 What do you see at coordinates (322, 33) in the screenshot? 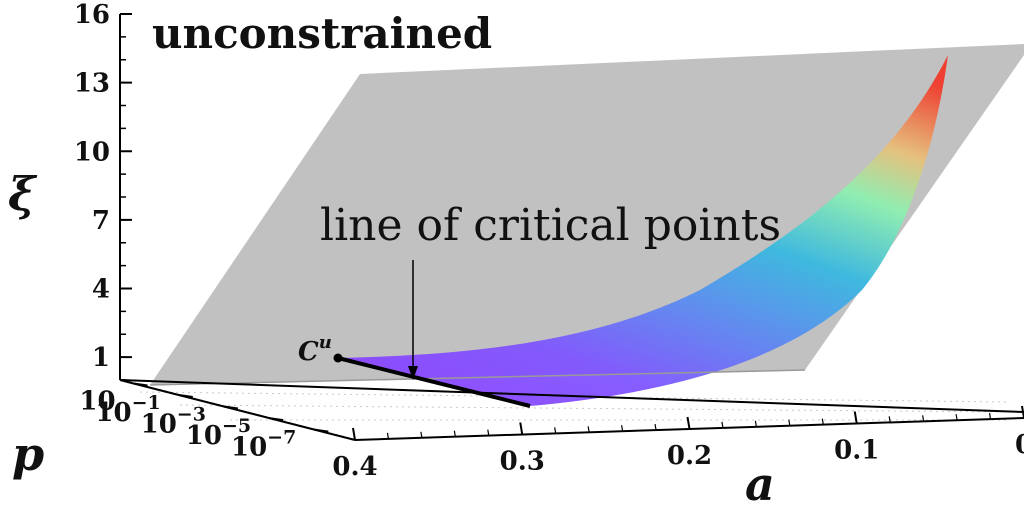
I see `chart-title: unconstrained` at bounding box center [322, 33].